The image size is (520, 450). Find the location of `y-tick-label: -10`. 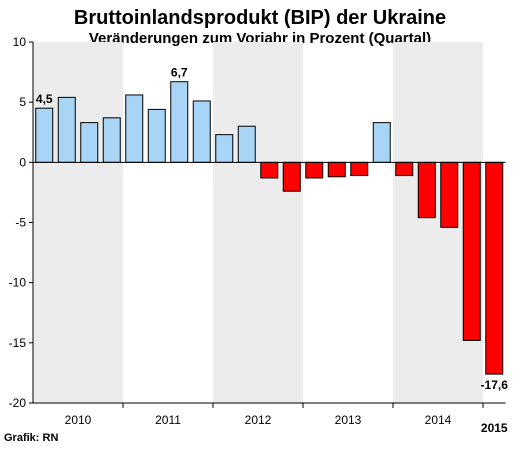

y-tick-label: -10 is located at coordinates (18, 283).